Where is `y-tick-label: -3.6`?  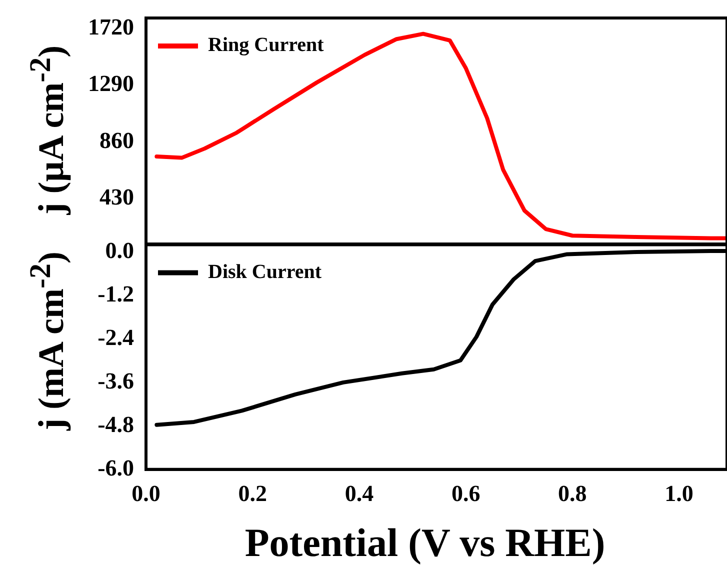
y-tick-label: -3.6 is located at coordinates (116, 381).